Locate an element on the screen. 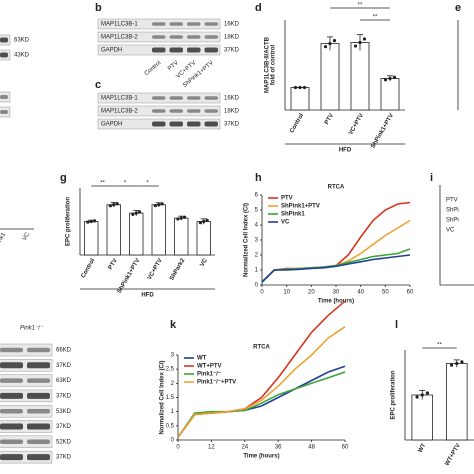 This screenshot has height=474, width=474. x-tick-label: 10 is located at coordinates (286, 293).